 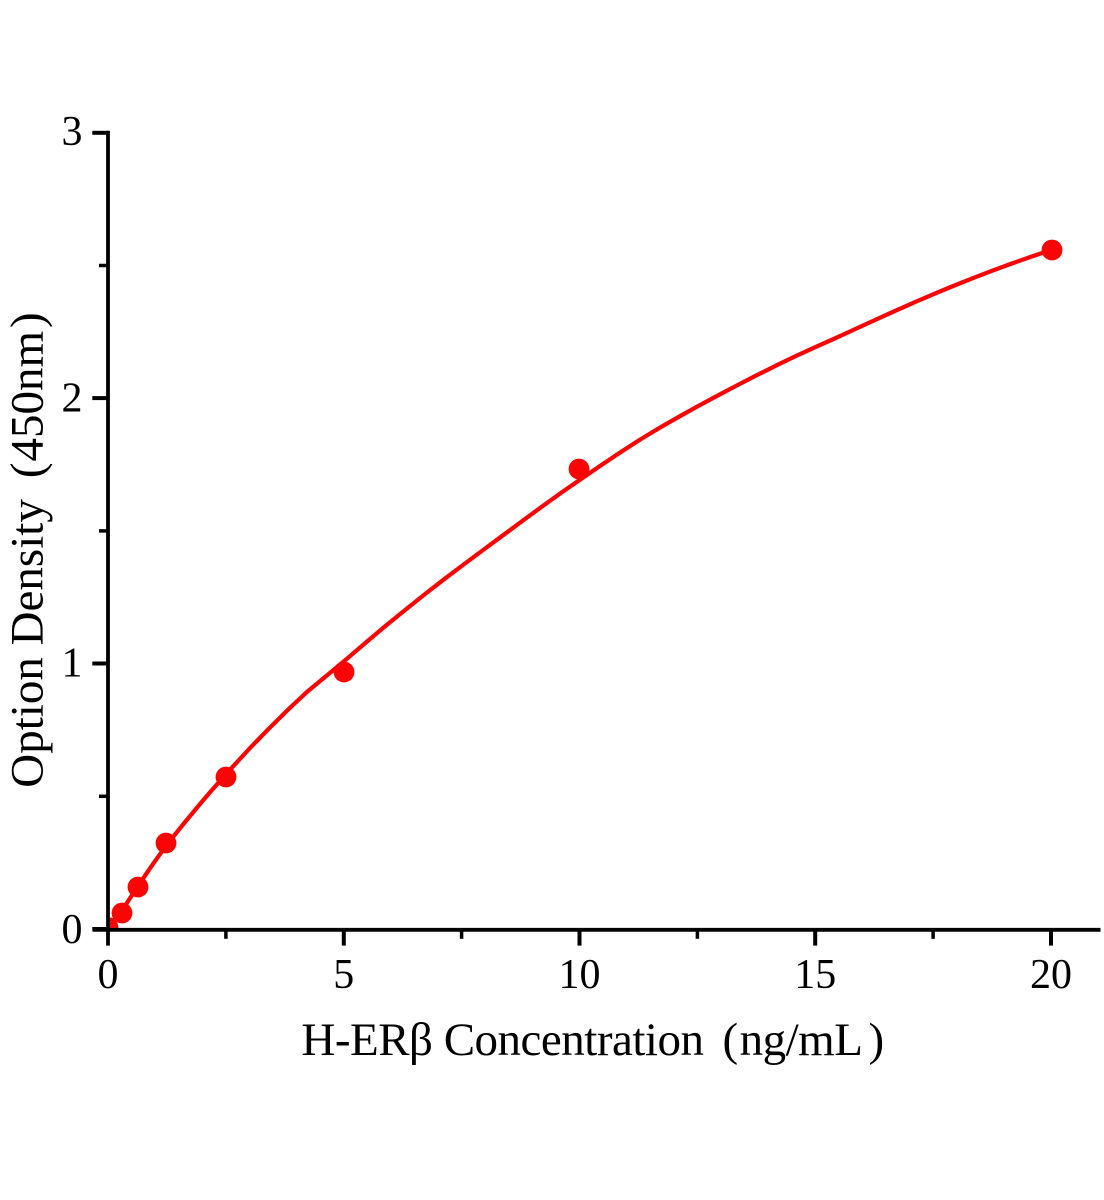 What do you see at coordinates (592, 1040) in the screenshot?
I see `svg-text:H-ERβ Concentration(ng/mL): H-ERβ Concentration (ng/mL)` at bounding box center [592, 1040].